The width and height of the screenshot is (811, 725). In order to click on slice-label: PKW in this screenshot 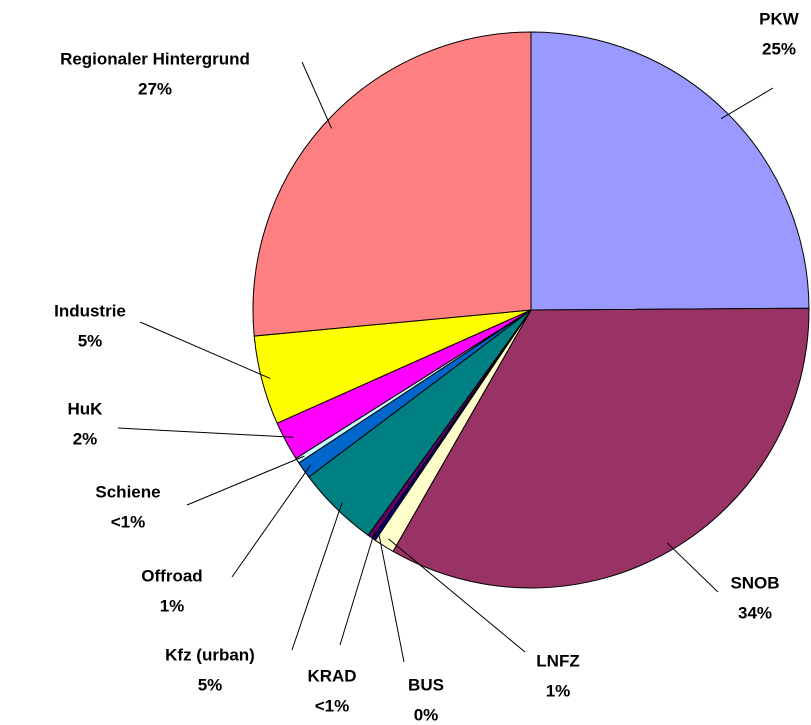, I will do `click(779, 18)`.